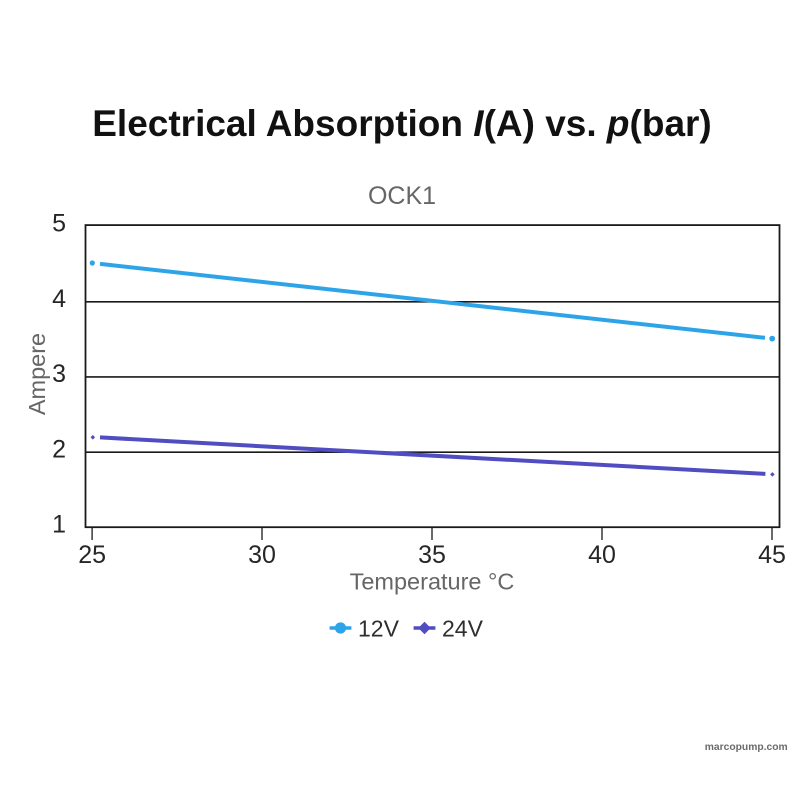  Describe the element at coordinates (772, 555) in the screenshot. I see `svg-text: 45` at that location.